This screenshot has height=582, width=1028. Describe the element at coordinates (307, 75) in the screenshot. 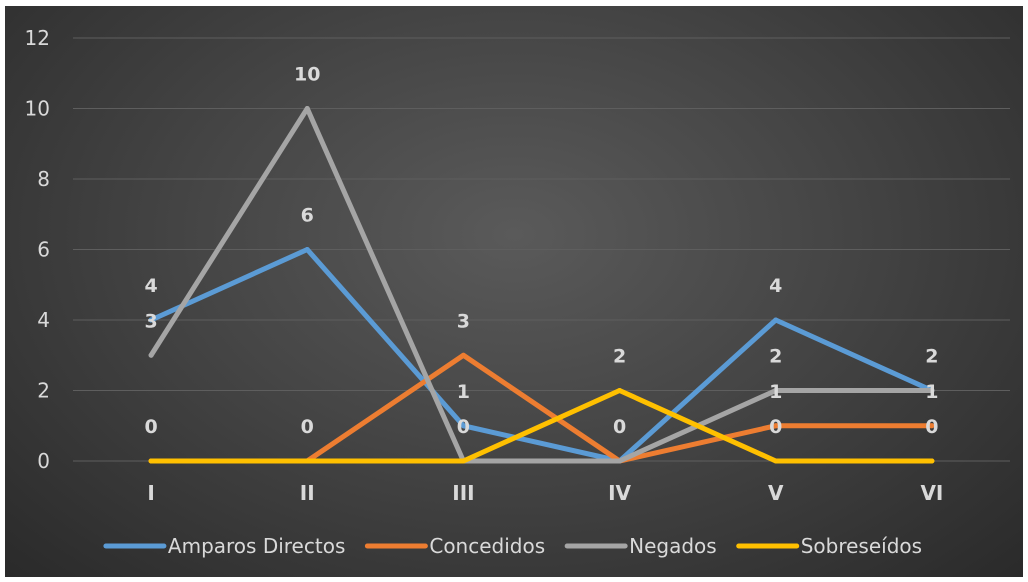

I see `data-label: 10` at that location.